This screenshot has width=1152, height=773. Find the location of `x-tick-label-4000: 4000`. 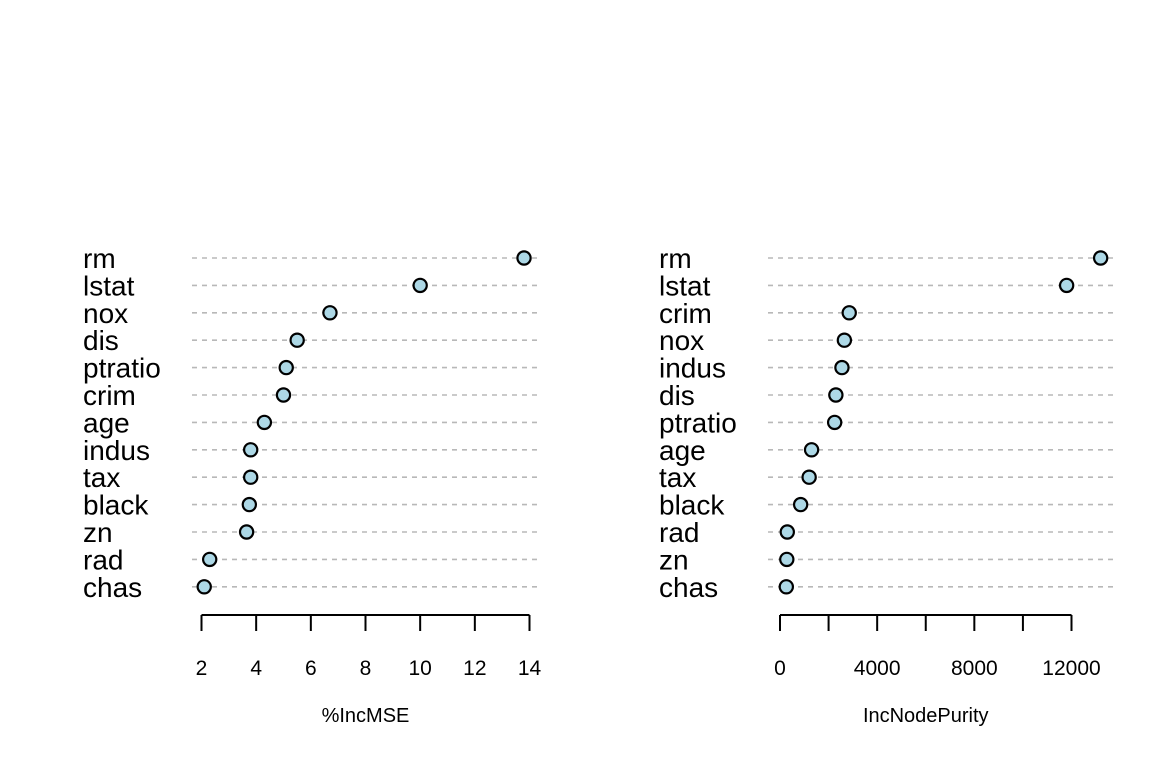

x-tick-label-4000: 4000 is located at coordinates (877, 668).